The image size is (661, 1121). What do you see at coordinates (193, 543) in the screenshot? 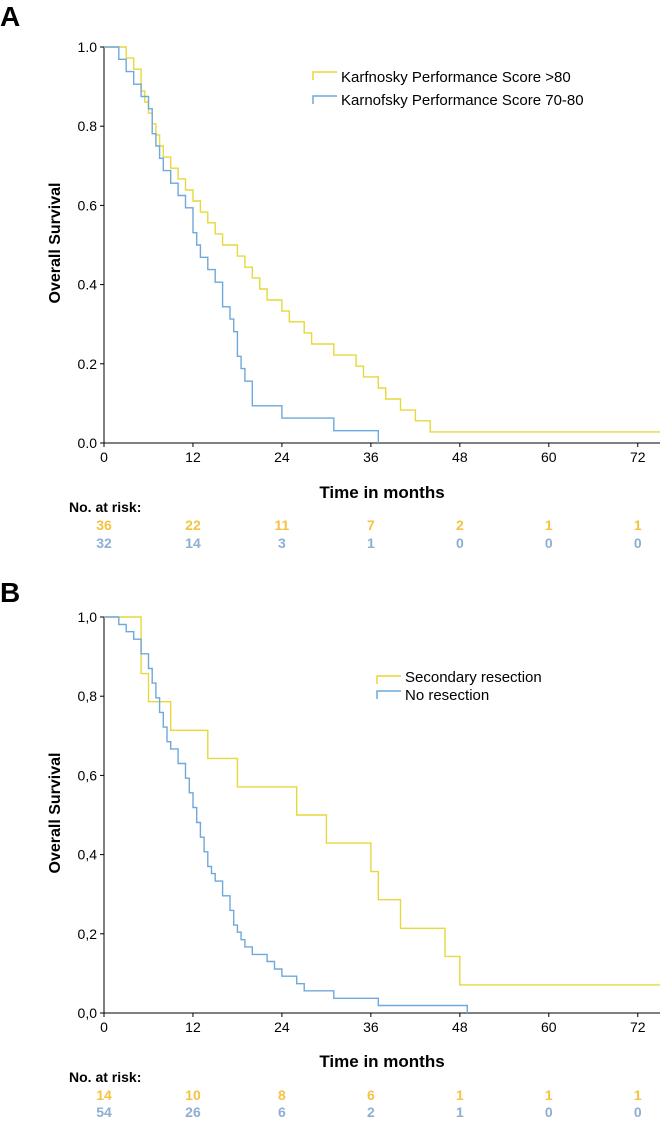
I see `panel-a-risk-count-series-2: 14` at bounding box center [193, 543].